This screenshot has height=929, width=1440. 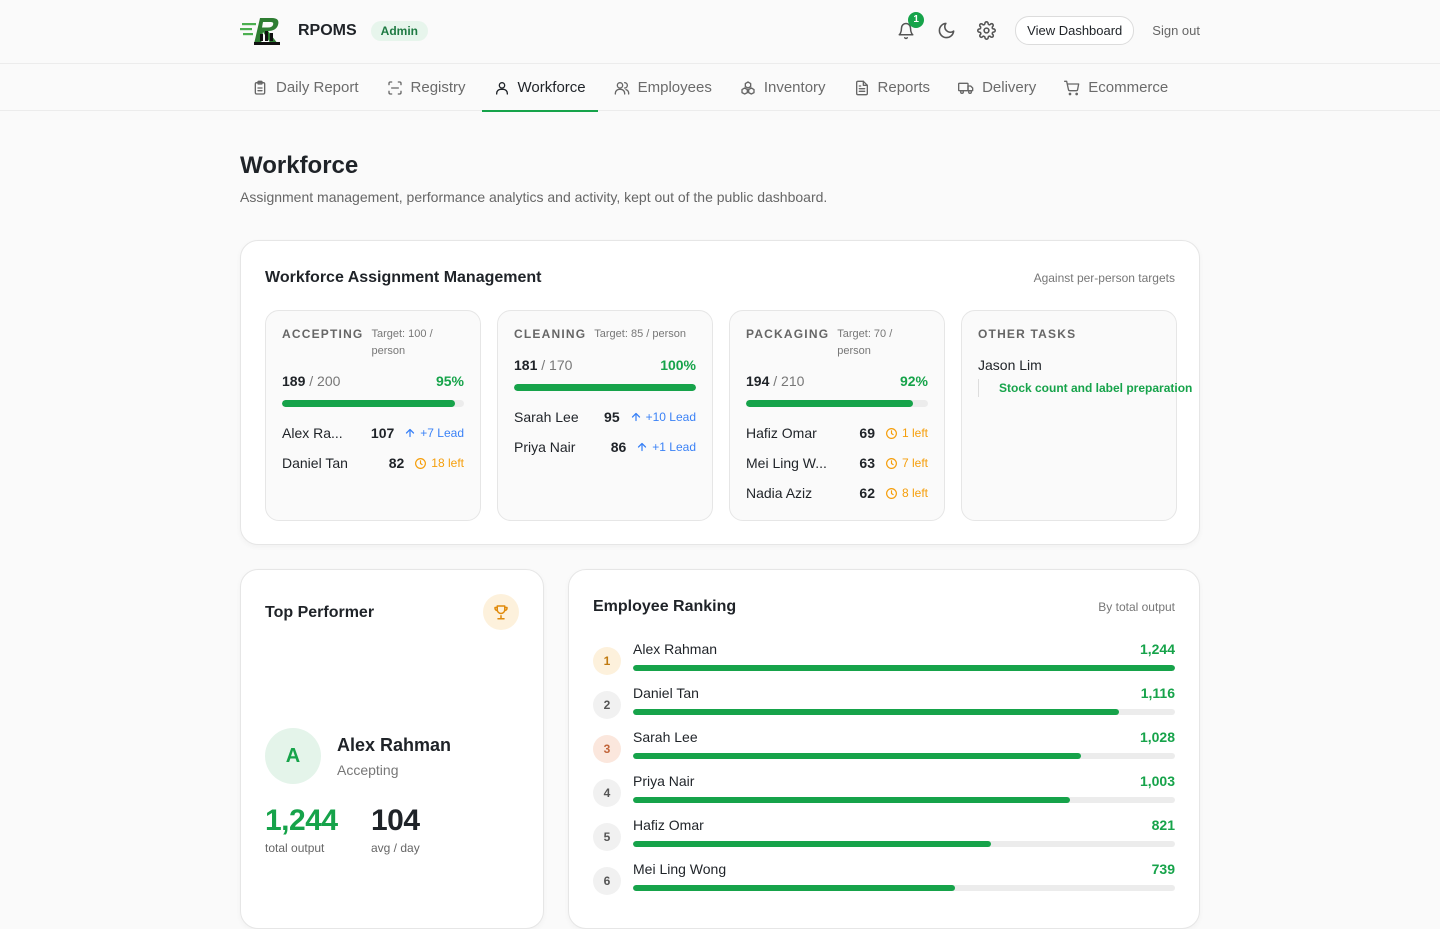 What do you see at coordinates (884, 881) in the screenshot?
I see `ranking-row: 6 Mei Ling Wong 739` at bounding box center [884, 881].